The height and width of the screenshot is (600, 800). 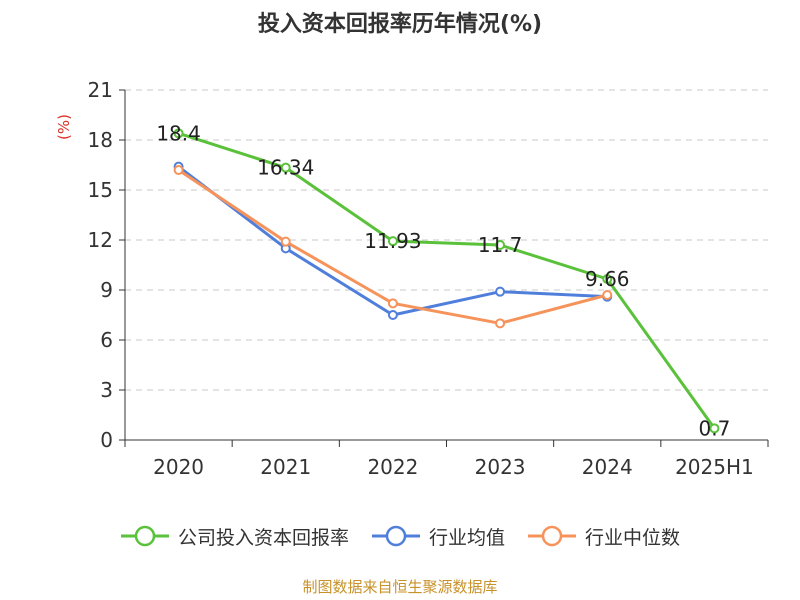 I want to click on y-tick-label: 0, so click(x=106, y=440).